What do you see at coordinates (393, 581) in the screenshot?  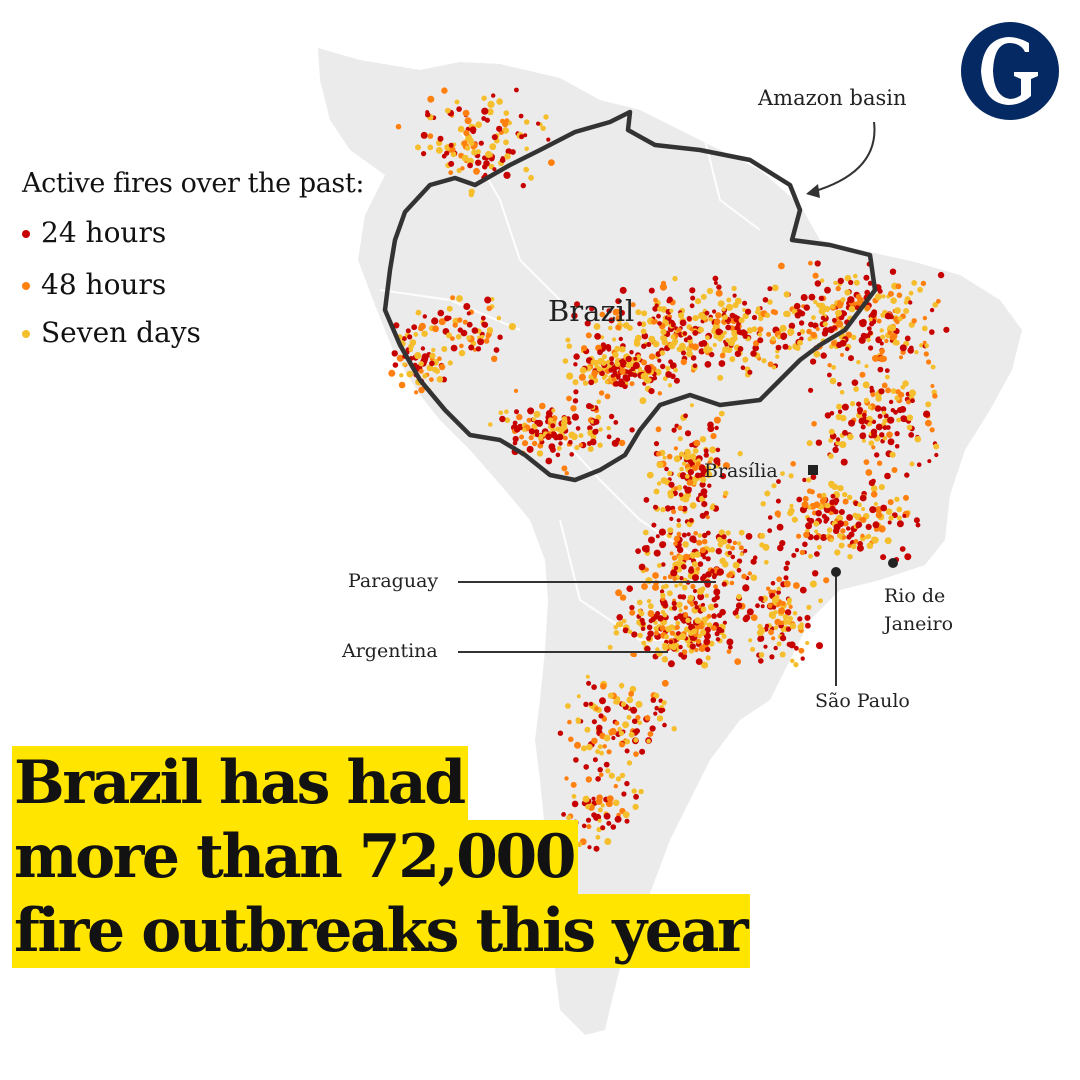 I see `paraguay-label: Paraguay` at bounding box center [393, 581].